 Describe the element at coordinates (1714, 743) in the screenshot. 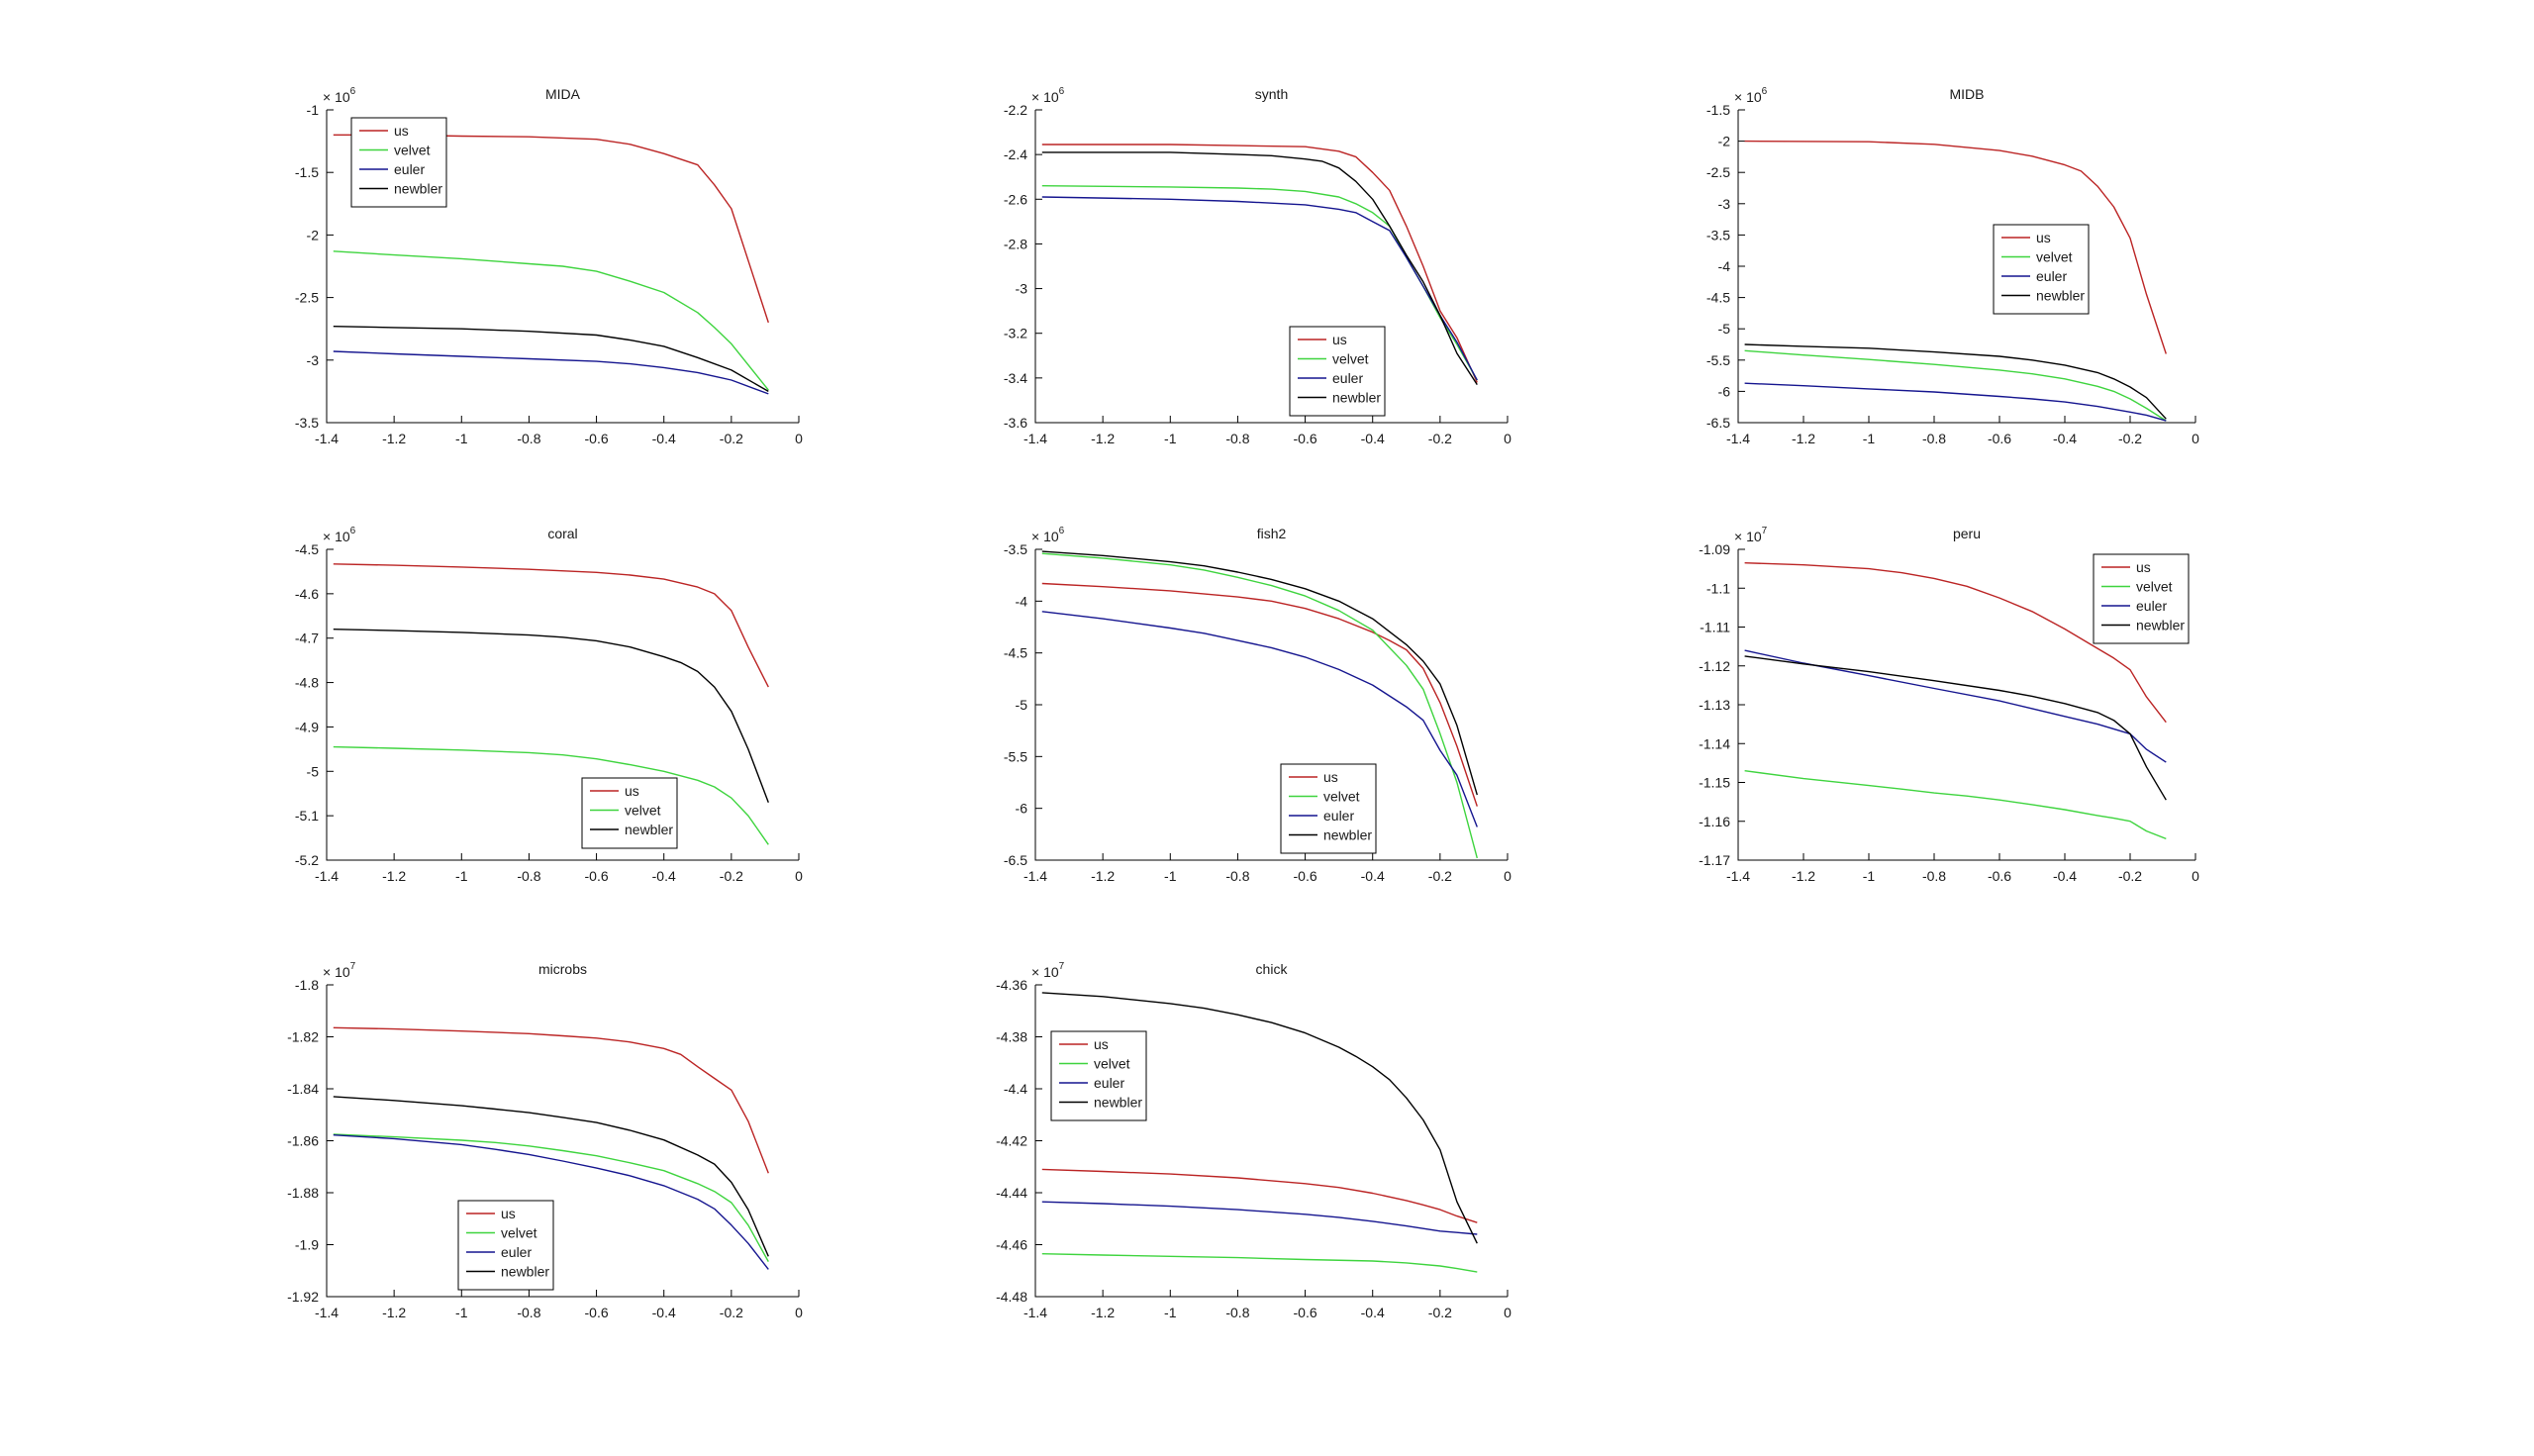

I see `y-tick-label: -1.14` at that location.